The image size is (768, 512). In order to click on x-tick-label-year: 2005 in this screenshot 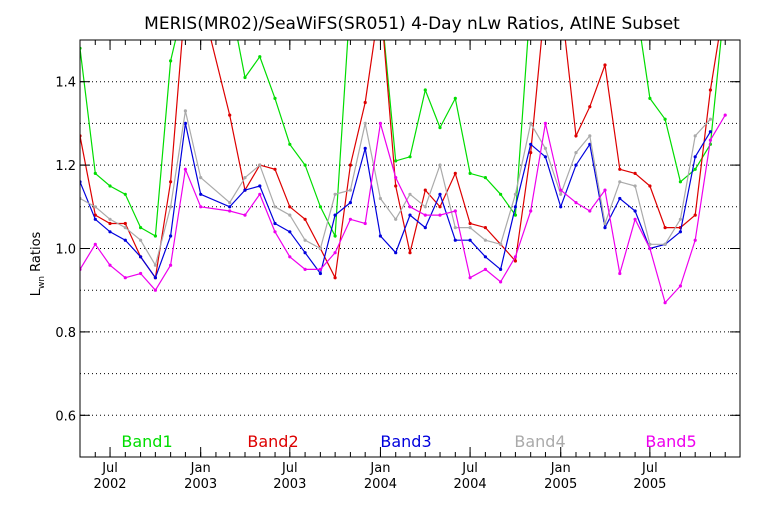, I will do `click(649, 484)`.